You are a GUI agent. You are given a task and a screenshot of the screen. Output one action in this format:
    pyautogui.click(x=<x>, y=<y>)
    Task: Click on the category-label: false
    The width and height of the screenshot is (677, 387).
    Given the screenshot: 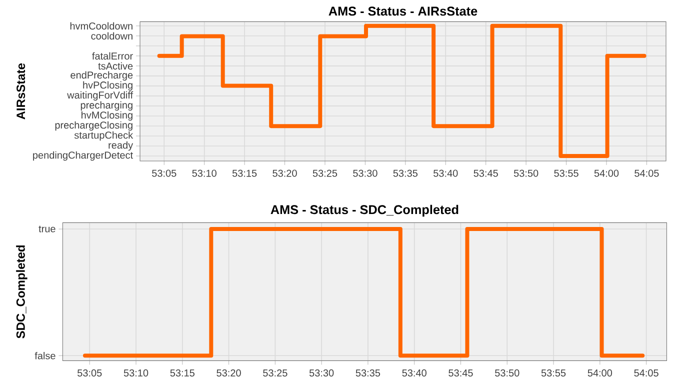 What is the action you would take?
    pyautogui.click(x=45, y=356)
    